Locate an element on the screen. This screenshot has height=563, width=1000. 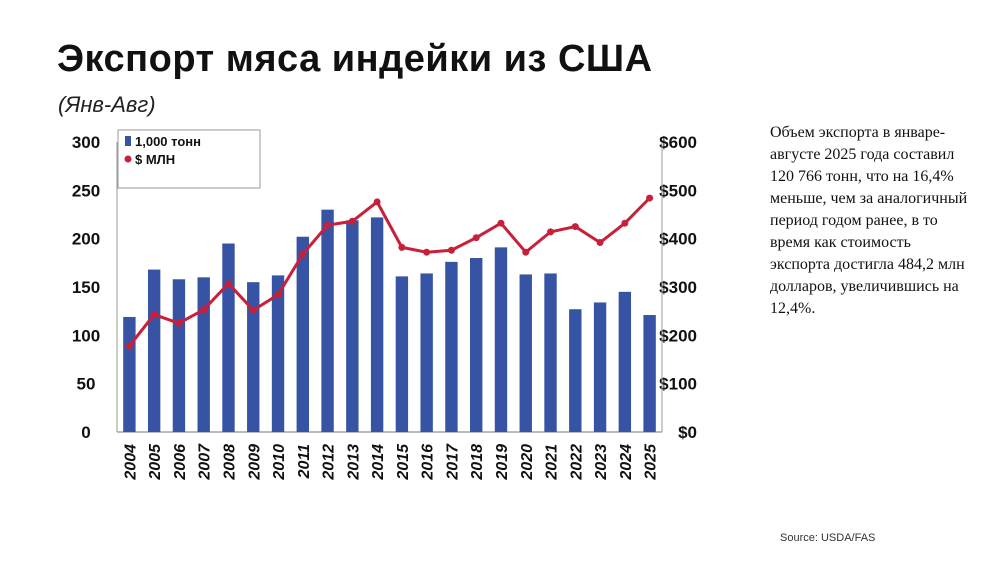
legend: 1,000 тонн $ МЛН is located at coordinates (189, 159).